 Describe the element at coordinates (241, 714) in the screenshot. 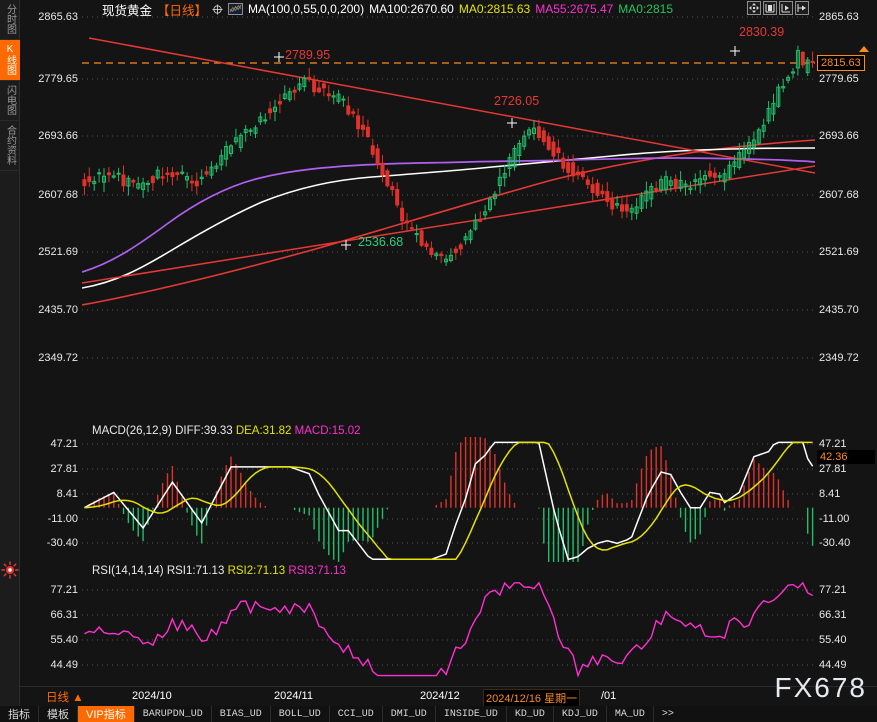

I see `bottom-tab-bias: BIAS_UD` at that location.